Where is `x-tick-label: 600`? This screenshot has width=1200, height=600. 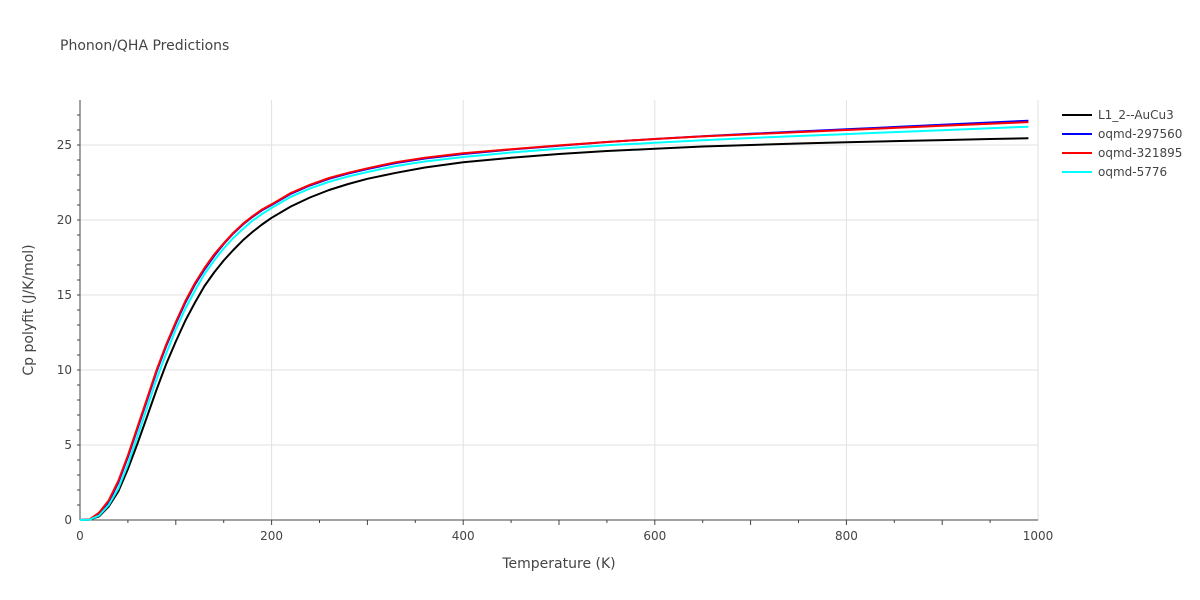
x-tick-label: 600 is located at coordinates (654, 536).